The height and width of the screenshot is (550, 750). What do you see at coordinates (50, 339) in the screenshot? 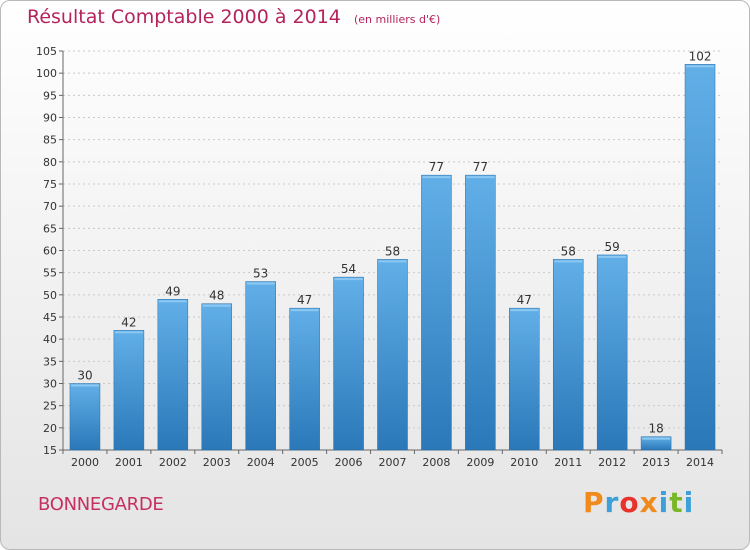
I see `y-tick-label: 40` at bounding box center [50, 339].